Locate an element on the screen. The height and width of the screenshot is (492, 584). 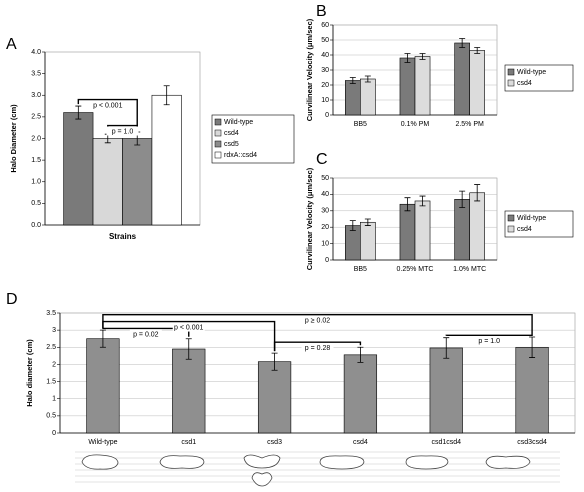
x-tick-label: csd4 is located at coordinates (360, 442).